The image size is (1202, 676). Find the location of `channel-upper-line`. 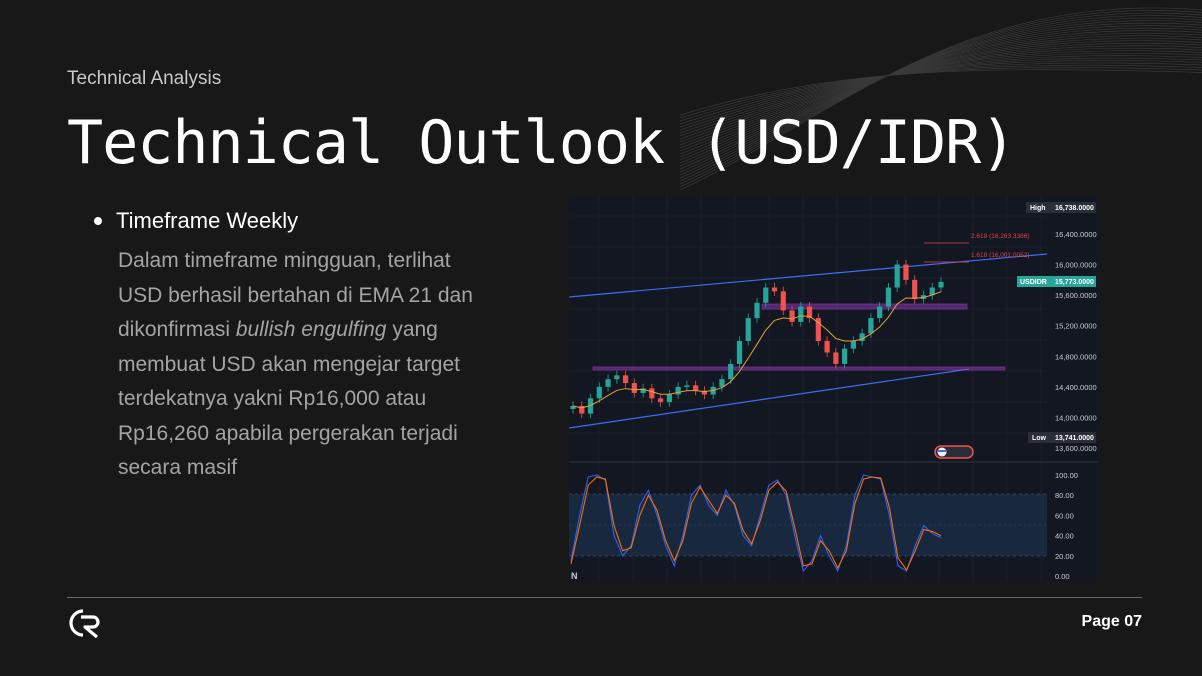

channel-upper-line is located at coordinates (808, 275).